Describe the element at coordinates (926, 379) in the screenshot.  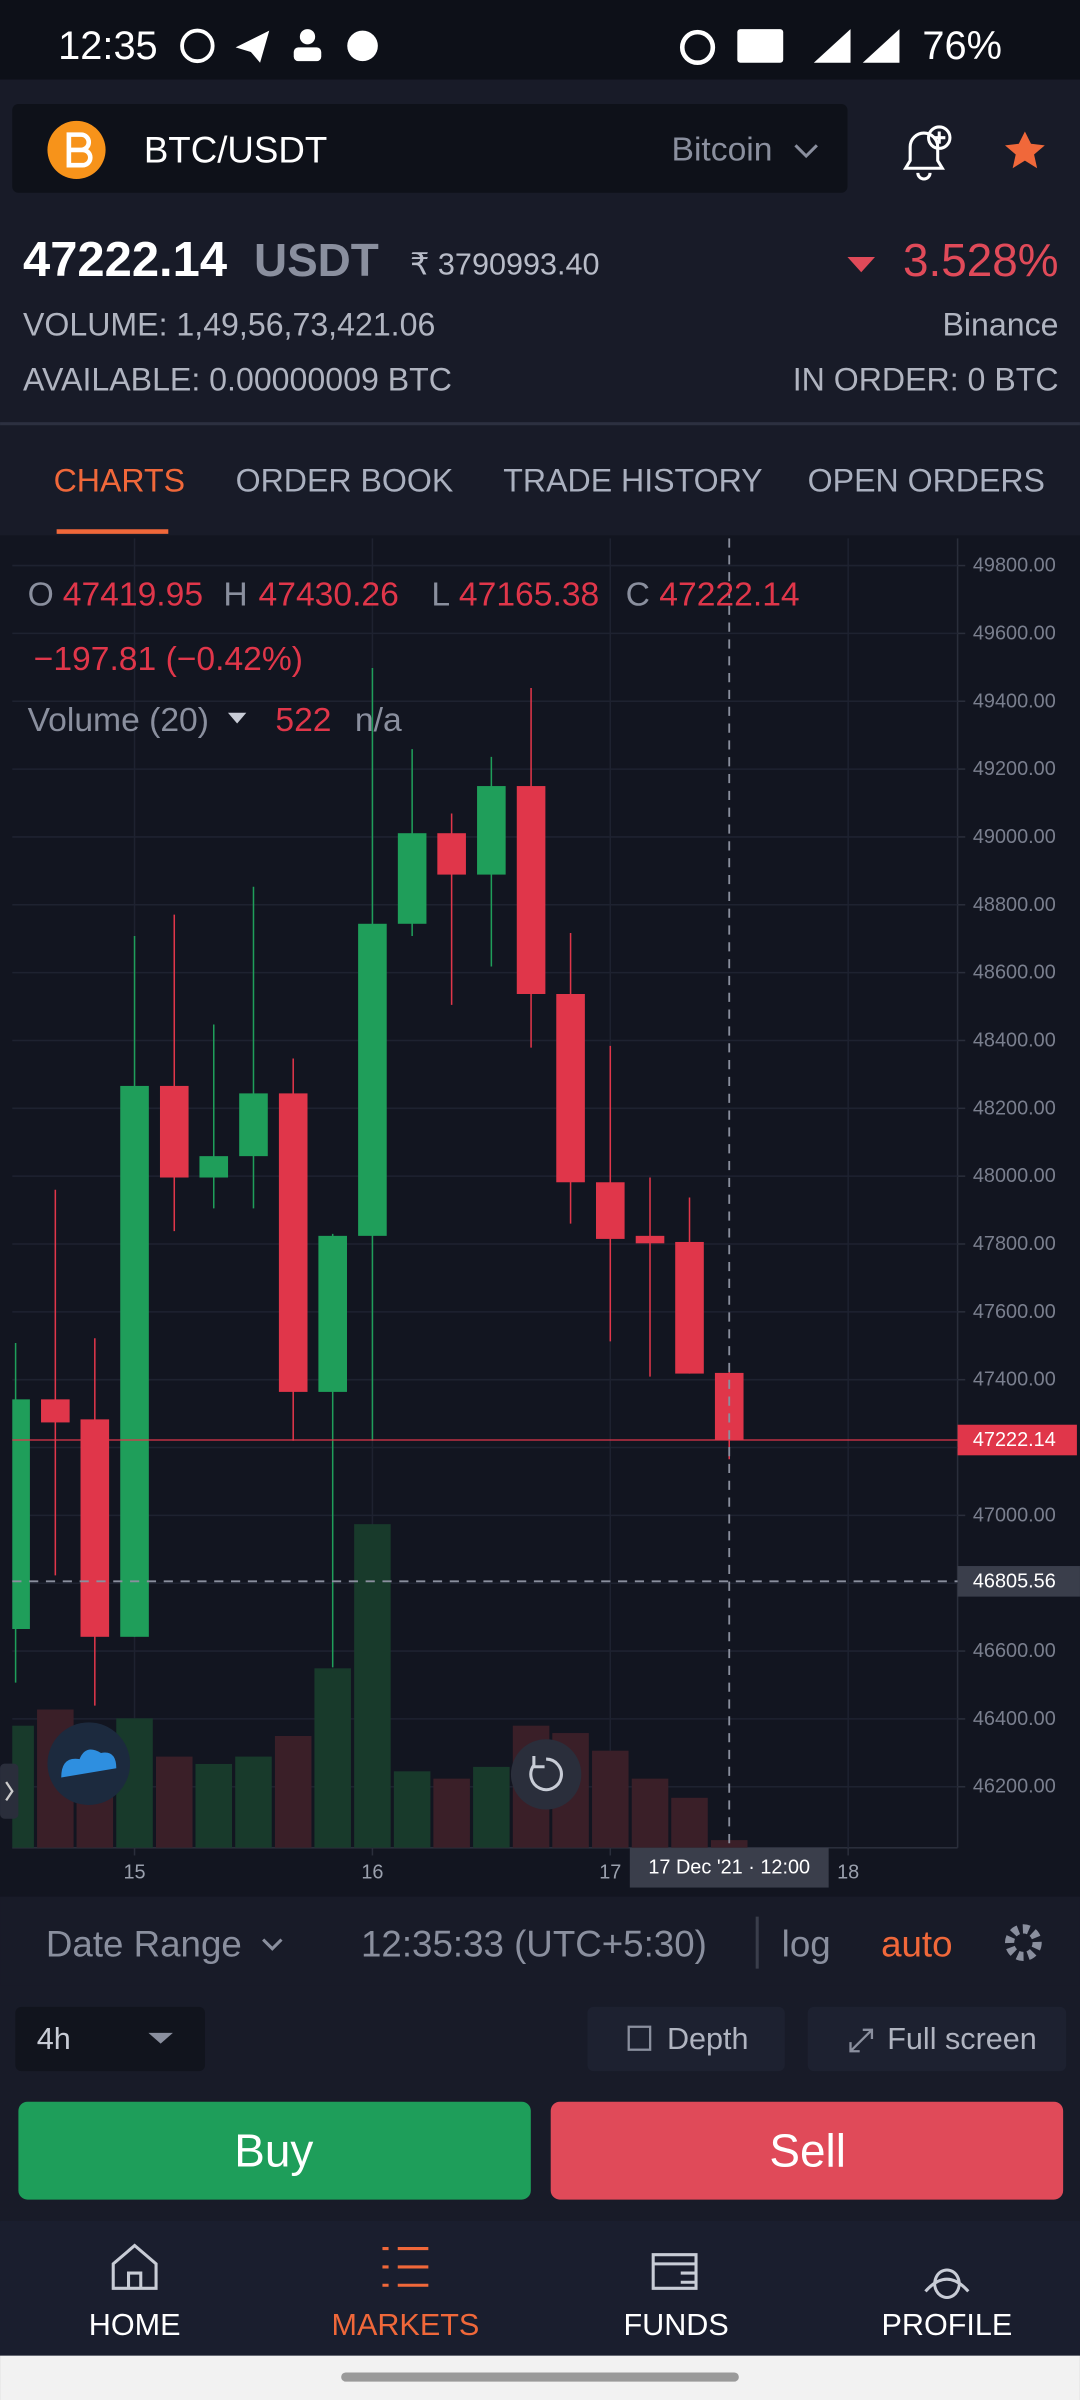
I see `in-order-balance: IN ORDER: 0 BTC` at that location.